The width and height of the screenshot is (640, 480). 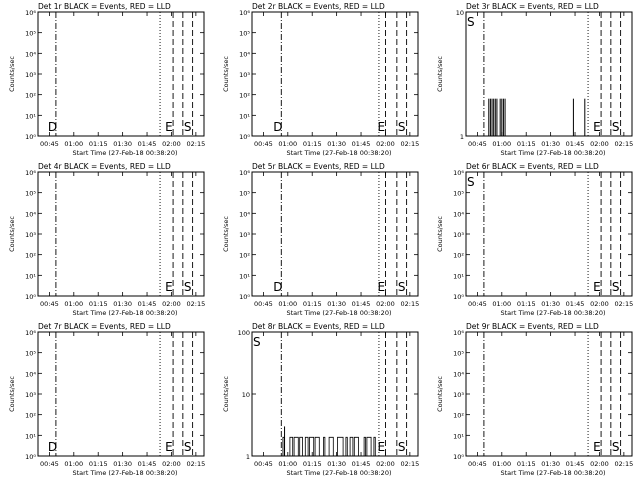 What do you see at coordinates (104, 166) in the screenshot?
I see `panel-title: Det 4r BLACK = Events, RED = LLD` at bounding box center [104, 166].